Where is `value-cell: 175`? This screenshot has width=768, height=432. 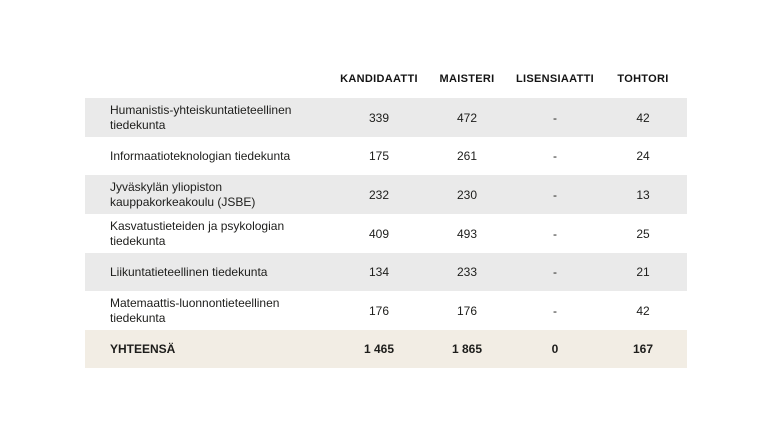 value-cell: 175 is located at coordinates (379, 156).